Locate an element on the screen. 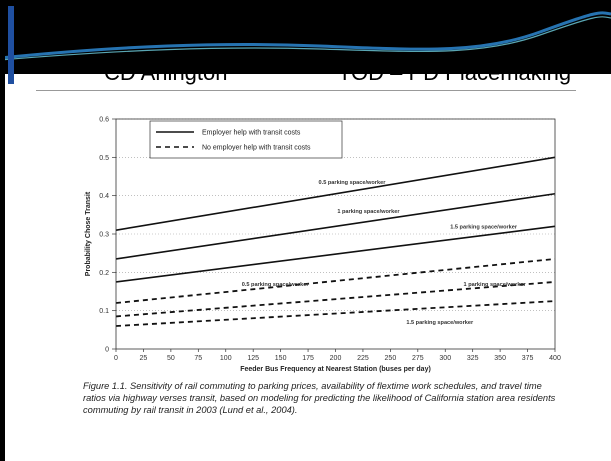 This screenshot has width=611, height=461. y-tick-label: 0.3 is located at coordinates (104, 235).